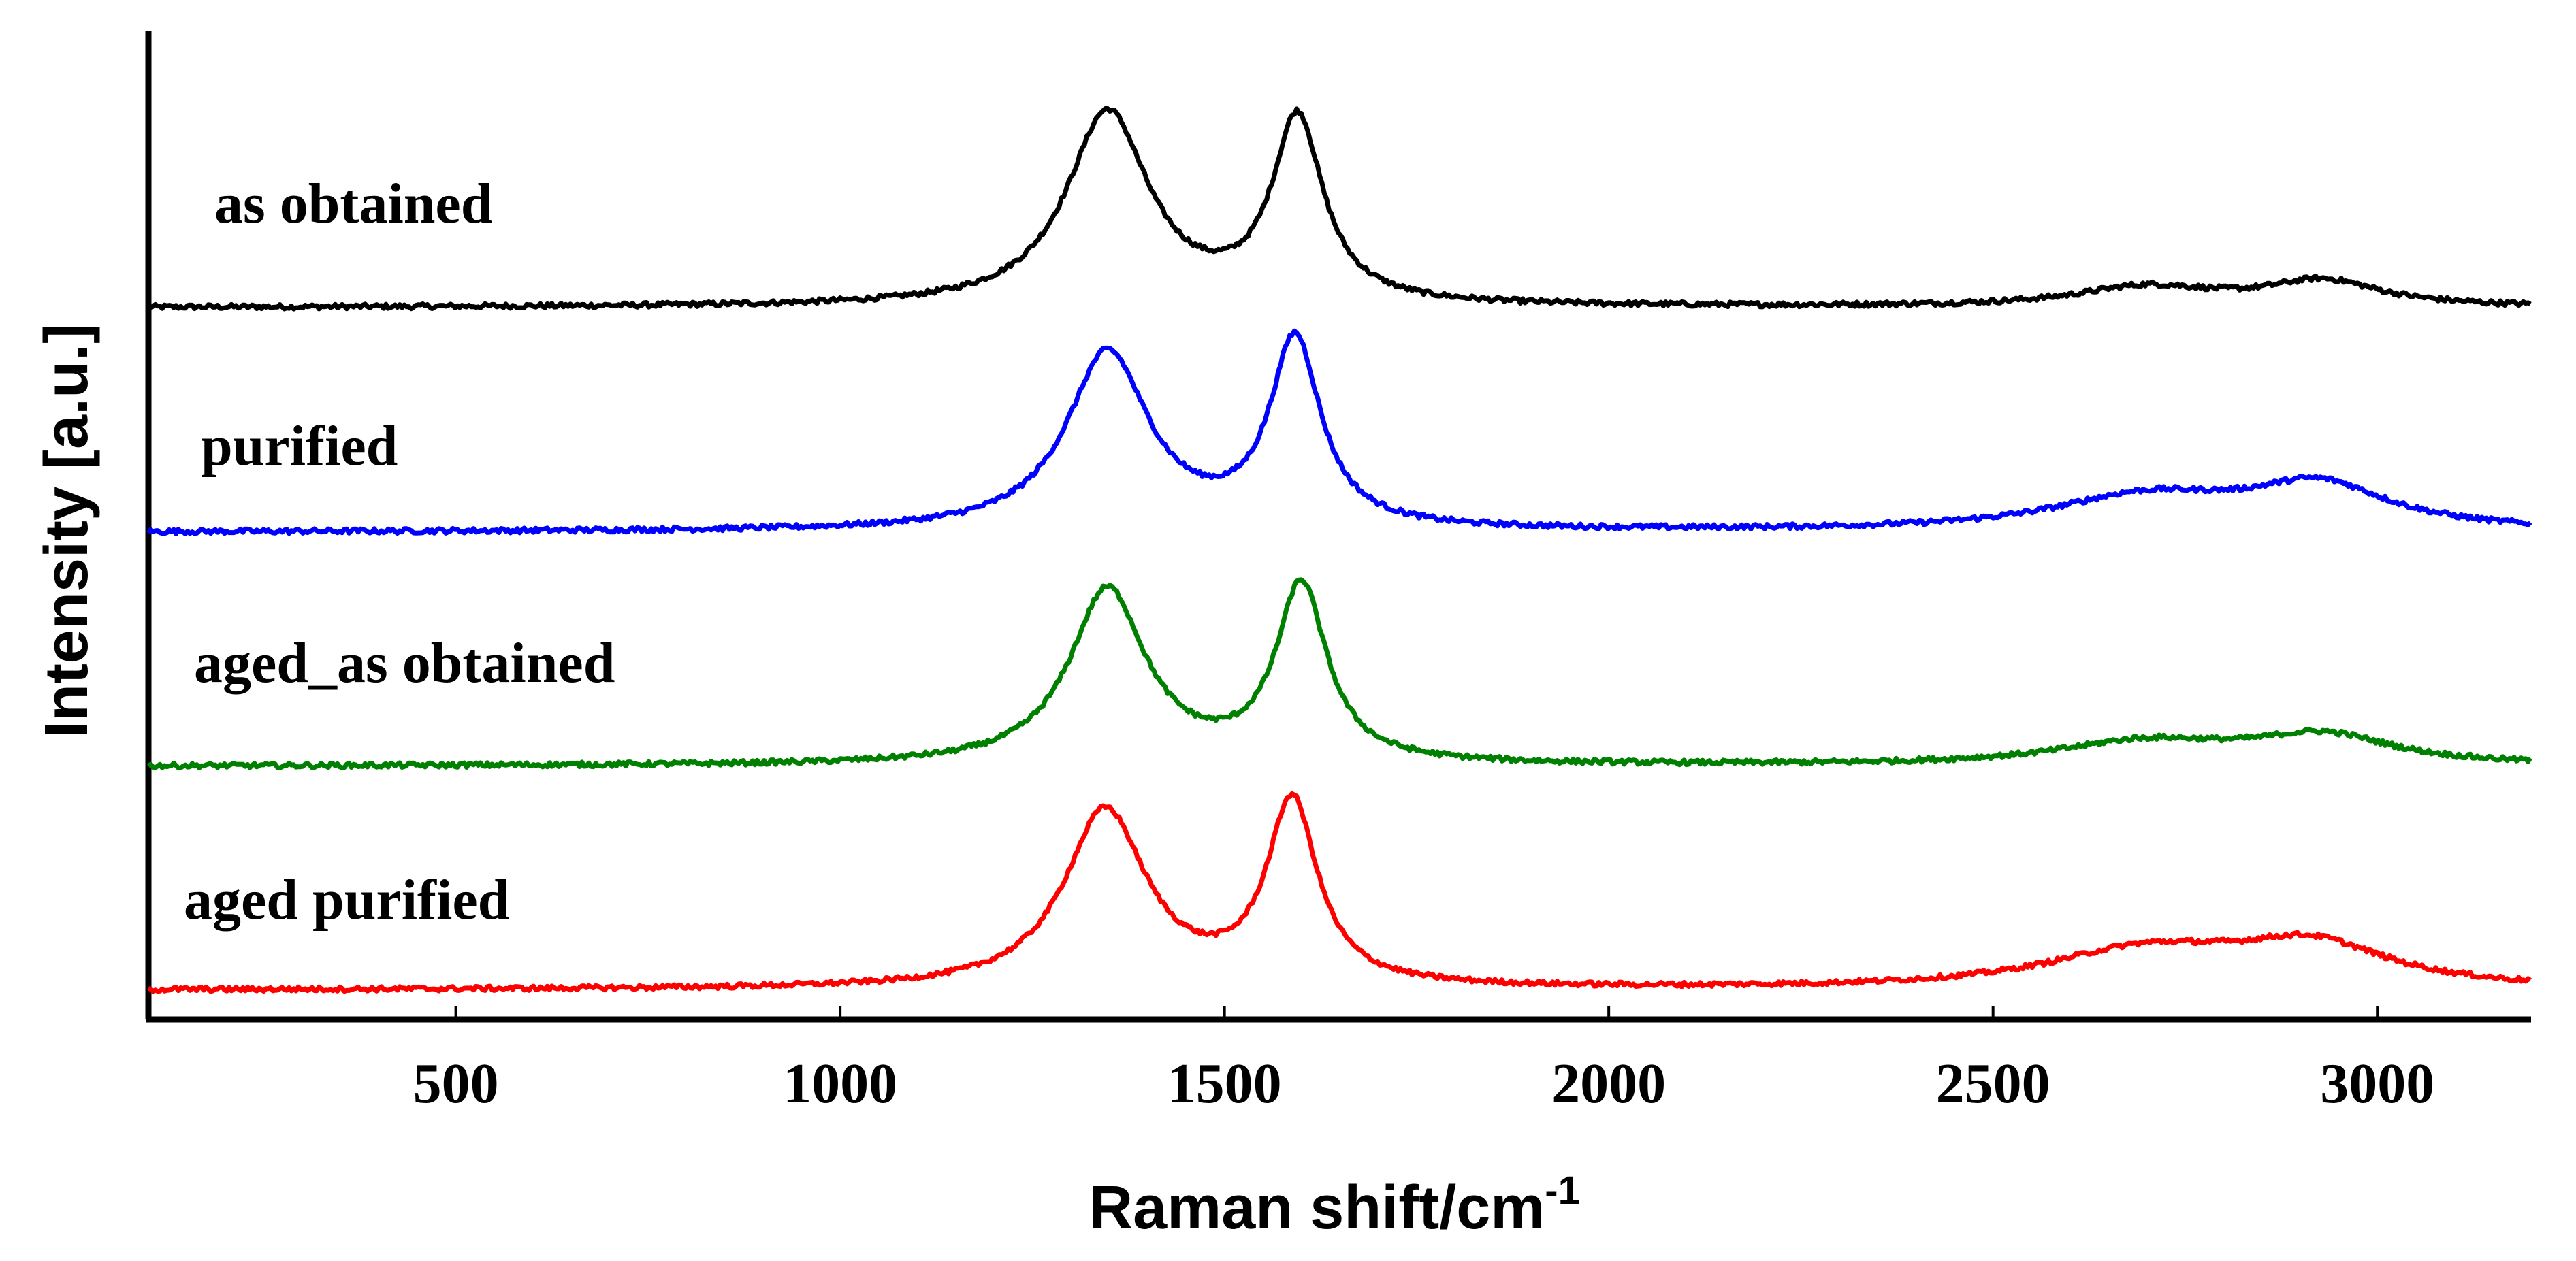 The height and width of the screenshot is (1261, 2576). Describe the element at coordinates (1609, 1083) in the screenshot. I see `x-tick-label-2000: 2000` at that location.